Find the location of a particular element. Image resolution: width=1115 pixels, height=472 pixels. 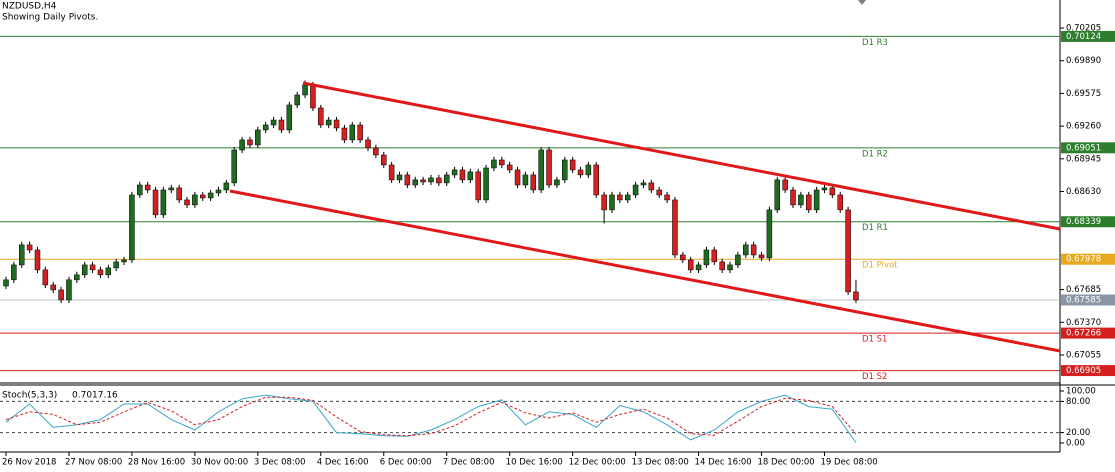

x-tick-label: 12 Dec 00:00 is located at coordinates (597, 463).